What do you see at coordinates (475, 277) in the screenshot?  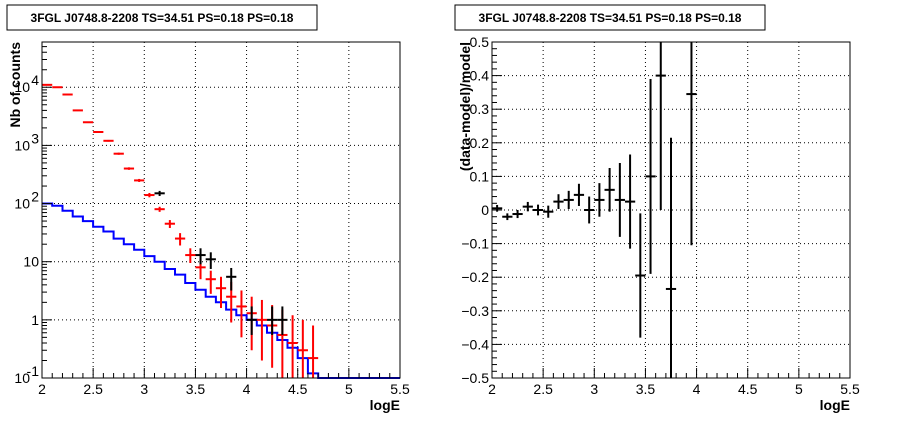 I see `y-tick-label: −0.2` at bounding box center [475, 277].